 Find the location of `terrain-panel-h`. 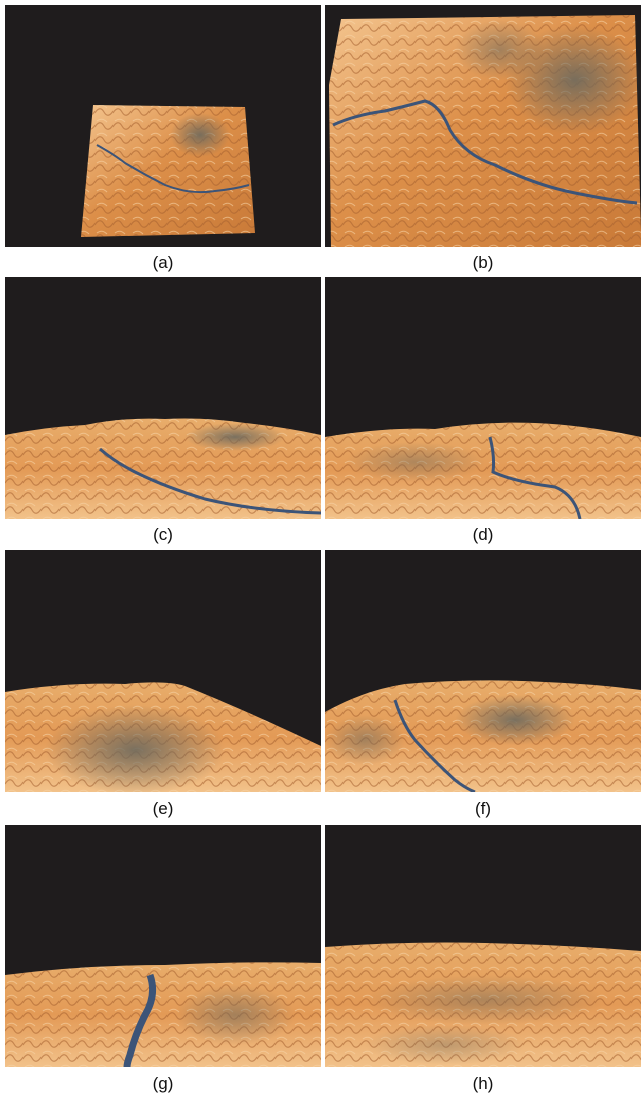

terrain-panel-h is located at coordinates (483, 946).